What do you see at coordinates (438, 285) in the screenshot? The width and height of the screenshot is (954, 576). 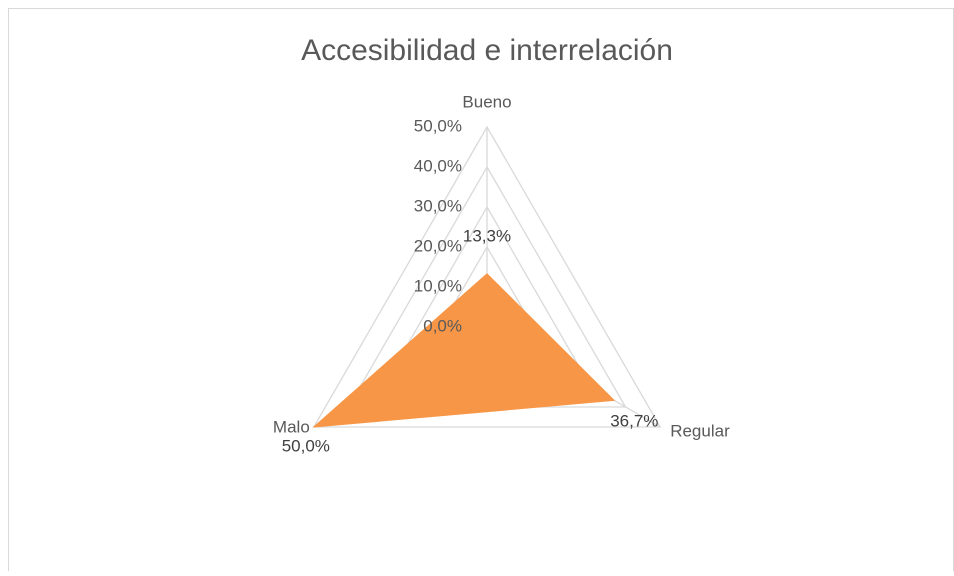 I see `y-tick-label: 10,0%` at bounding box center [438, 285].